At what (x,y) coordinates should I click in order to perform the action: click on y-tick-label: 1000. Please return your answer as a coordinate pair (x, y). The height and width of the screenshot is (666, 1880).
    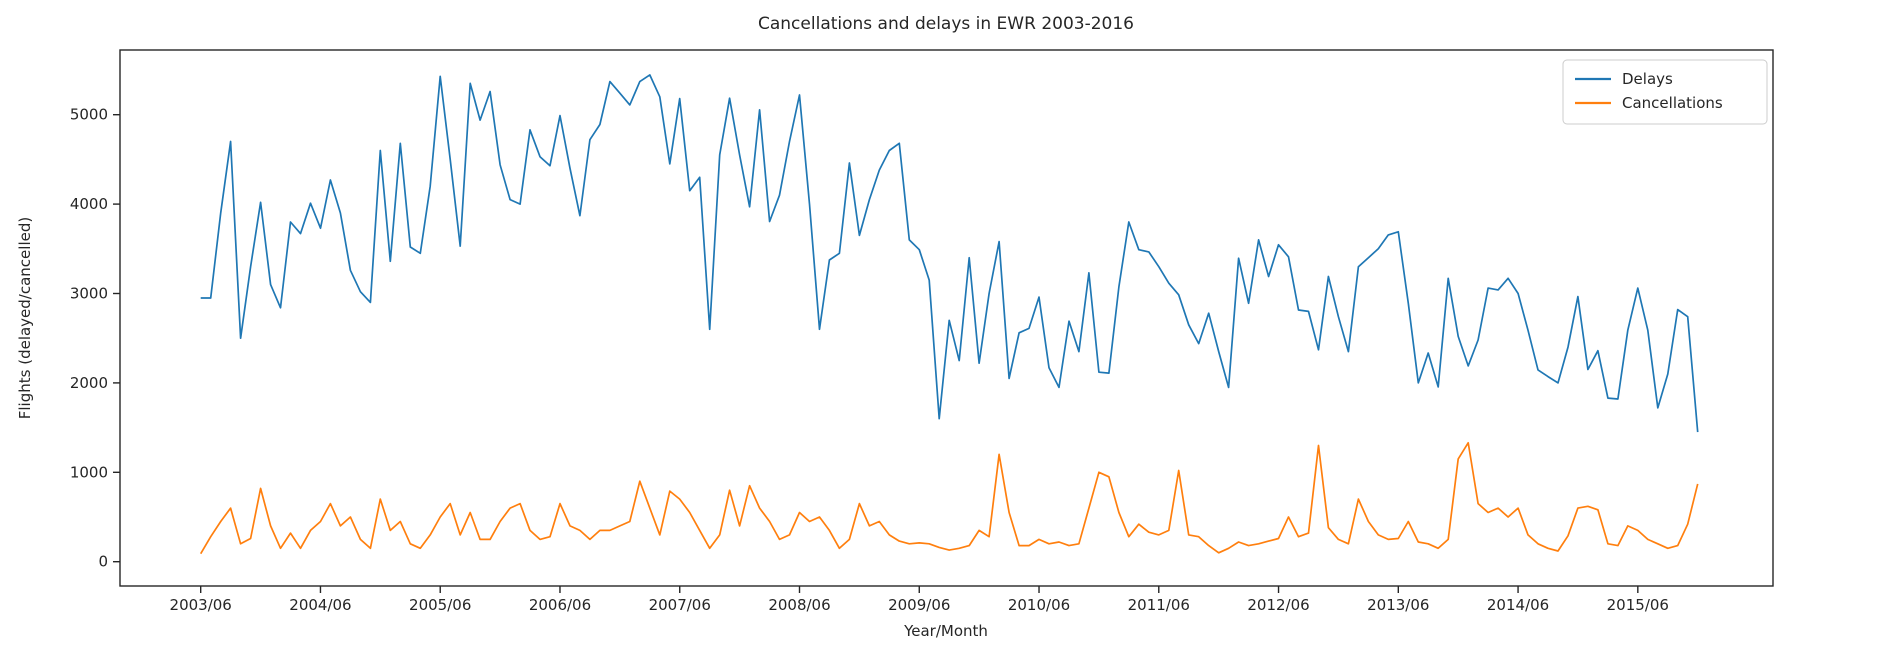
    Looking at the image, I should click on (89, 472).